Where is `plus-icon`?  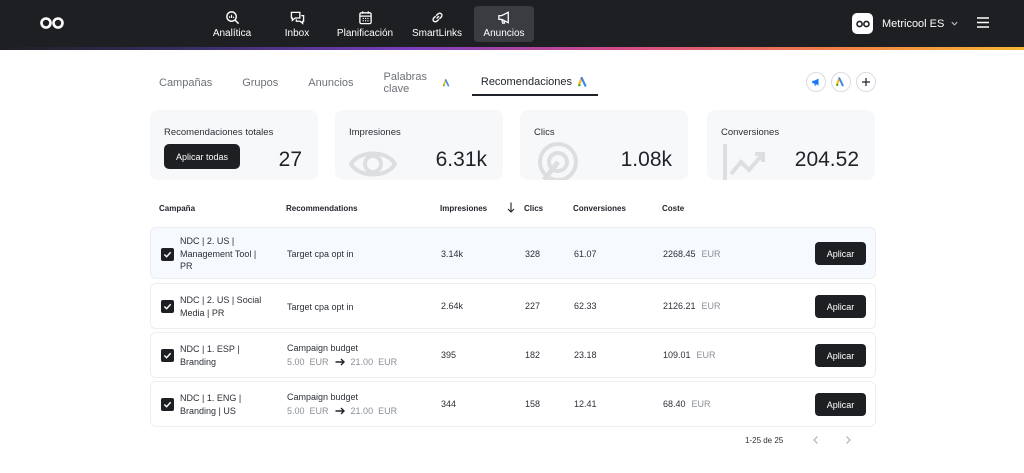
plus-icon is located at coordinates (866, 82).